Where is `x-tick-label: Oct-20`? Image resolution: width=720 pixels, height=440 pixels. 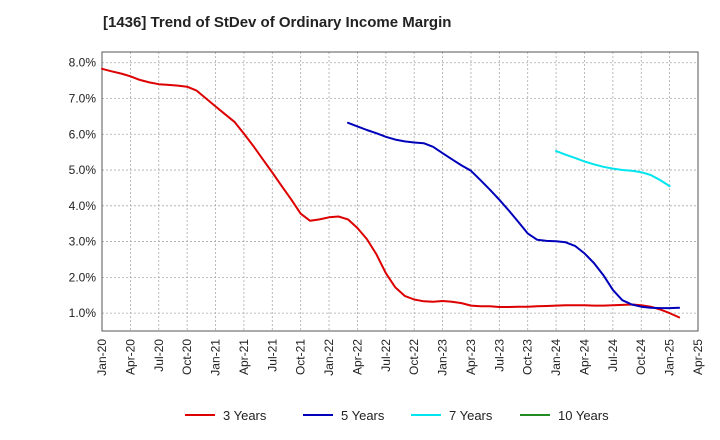 x-tick-label: Oct-20 is located at coordinates (187, 357).